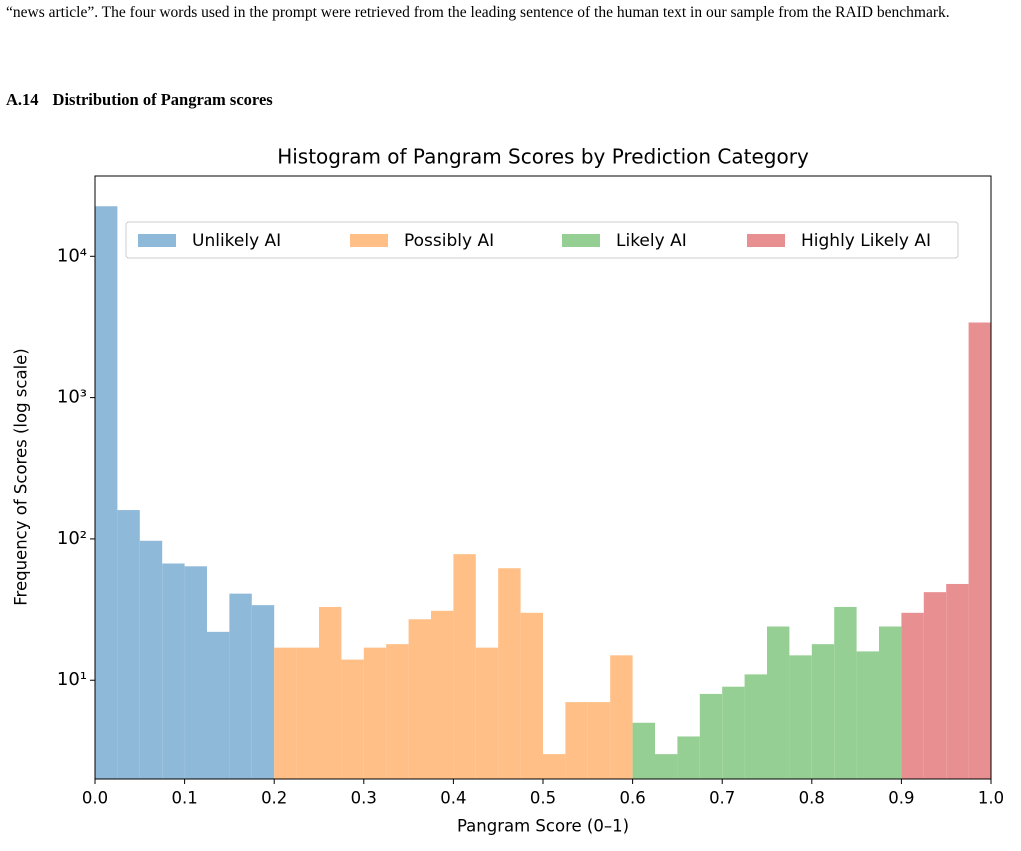 The height and width of the screenshot is (851, 1021). Describe the element at coordinates (236, 241) in the screenshot. I see `legend-label: Unlikely AI` at that location.